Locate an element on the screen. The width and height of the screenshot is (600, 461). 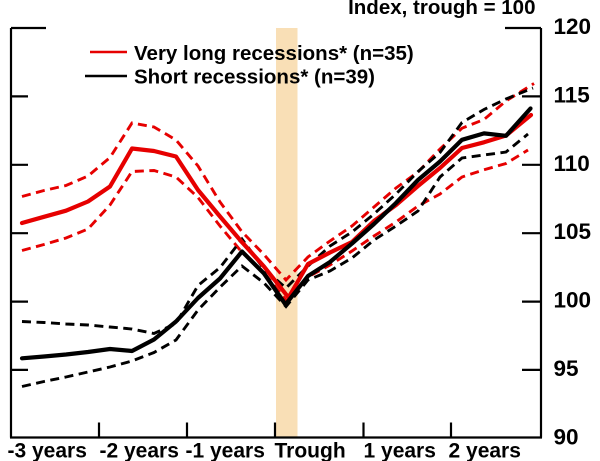
svg-text: 105 is located at coordinates (573, 231).